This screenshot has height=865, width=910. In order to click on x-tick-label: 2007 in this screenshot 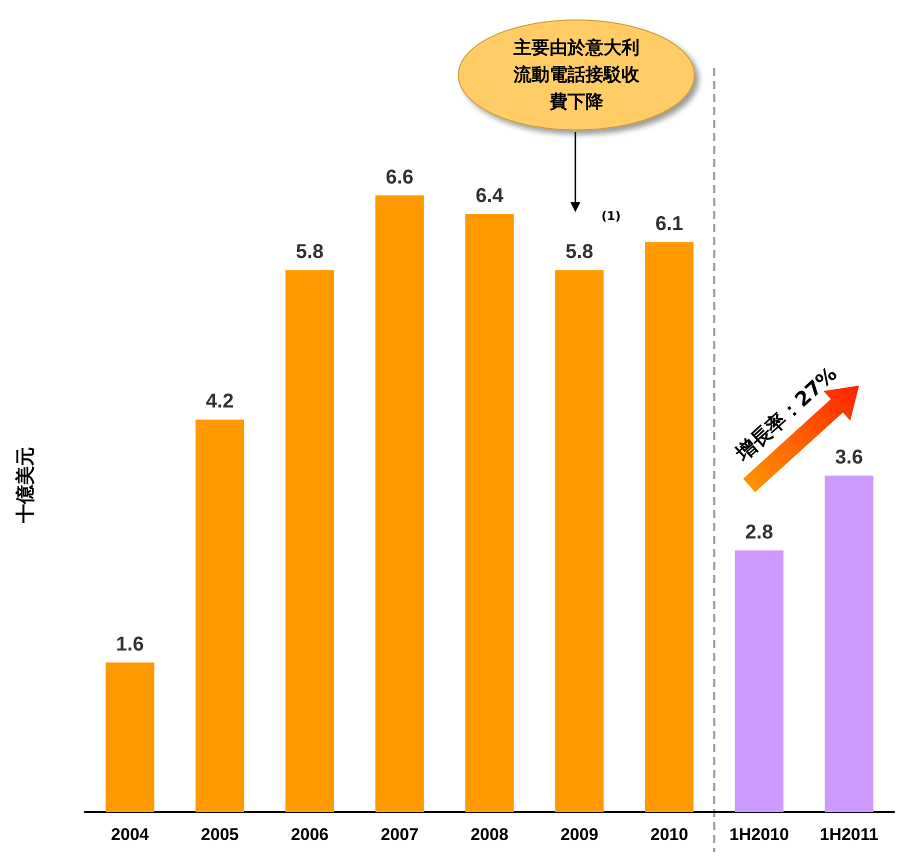, I will do `click(399, 834)`.